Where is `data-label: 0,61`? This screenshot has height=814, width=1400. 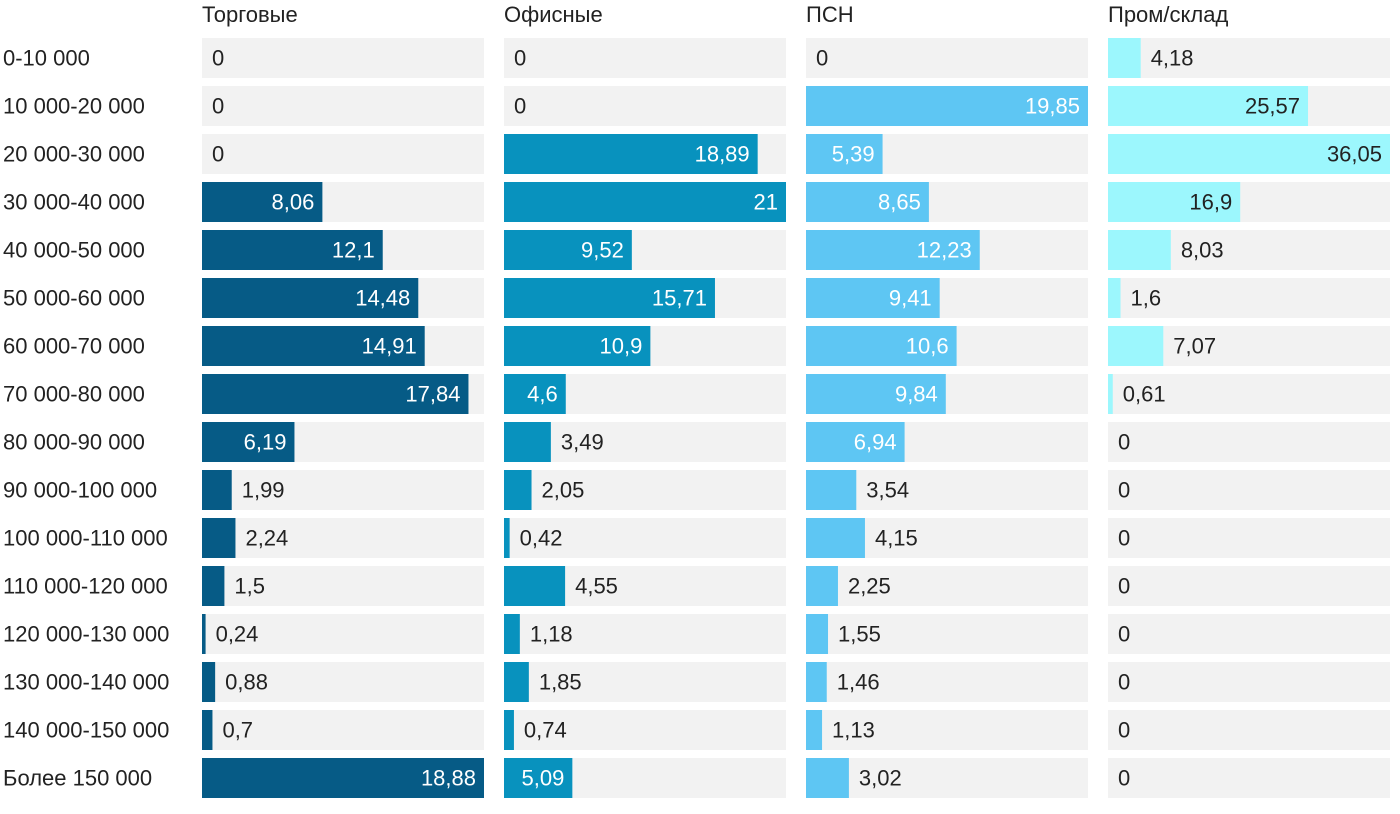 data-label: 0,61 is located at coordinates (1144, 394).